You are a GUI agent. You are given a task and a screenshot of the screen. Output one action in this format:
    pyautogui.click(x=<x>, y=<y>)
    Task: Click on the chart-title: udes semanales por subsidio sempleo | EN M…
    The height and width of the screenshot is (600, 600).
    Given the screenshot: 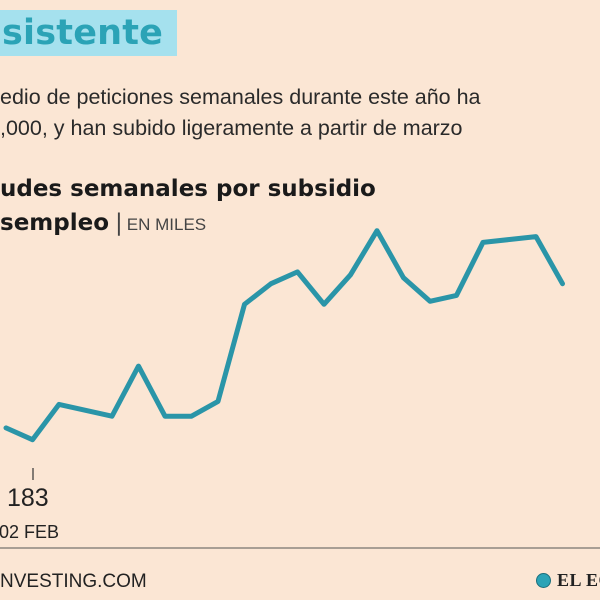 What is the action you would take?
    pyautogui.click(x=188, y=207)
    